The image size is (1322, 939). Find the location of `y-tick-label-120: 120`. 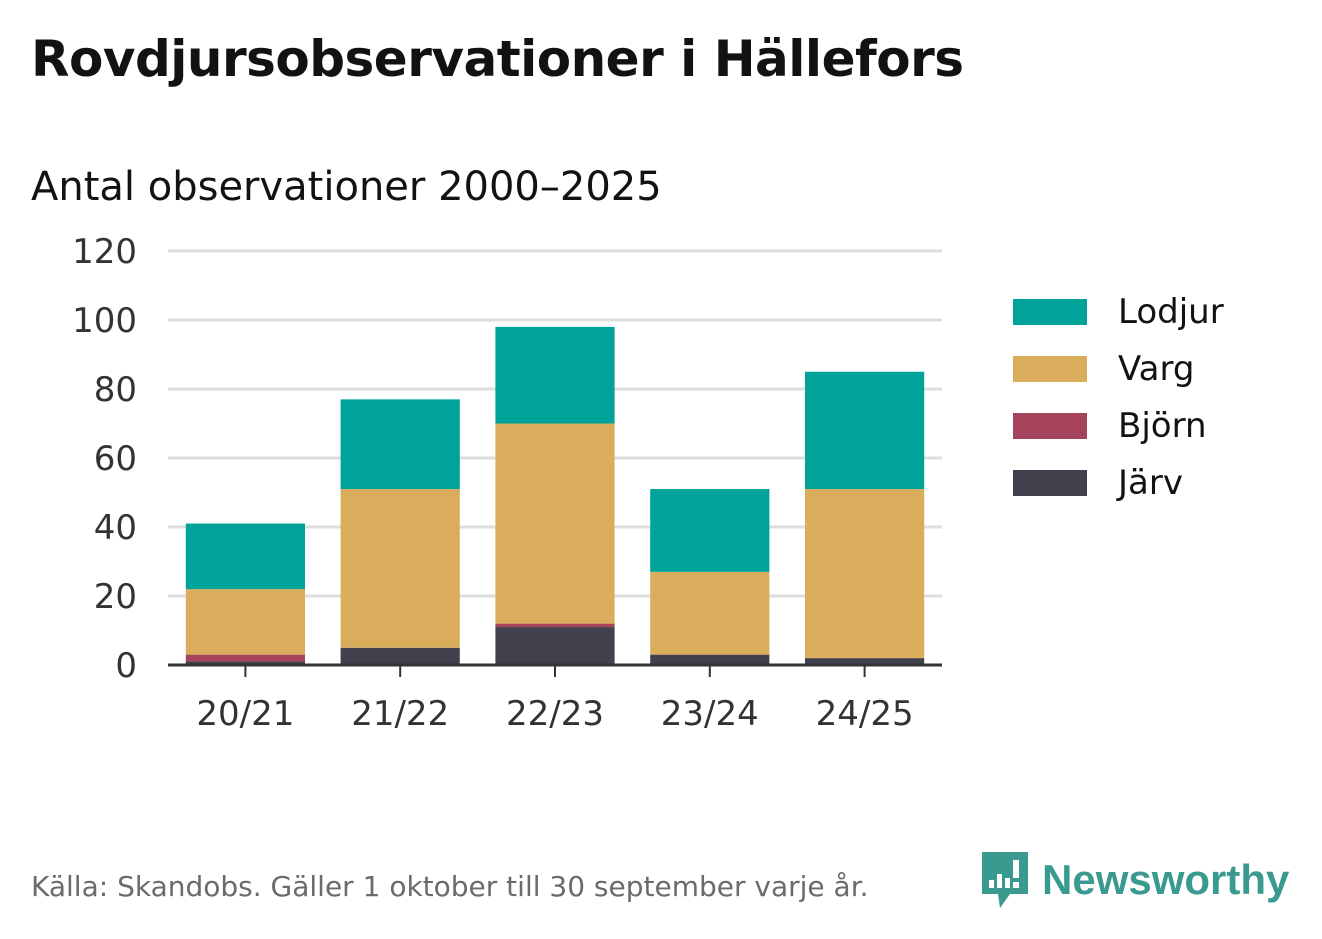

y-tick-label-120: 120 is located at coordinates (104, 252).